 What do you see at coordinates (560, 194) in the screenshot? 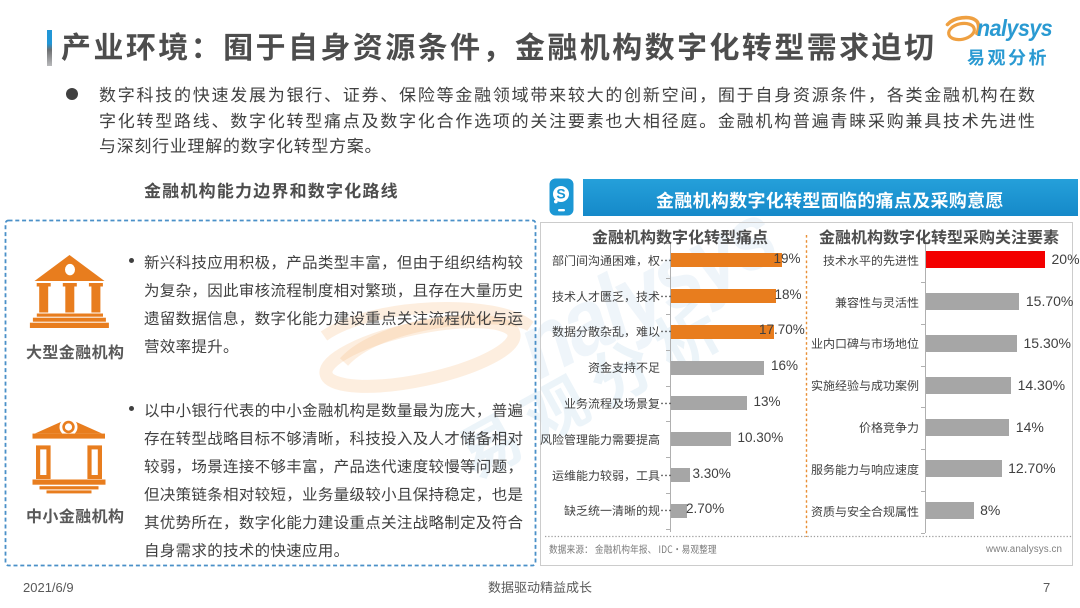
I see `svg-text: S` at bounding box center [560, 194].